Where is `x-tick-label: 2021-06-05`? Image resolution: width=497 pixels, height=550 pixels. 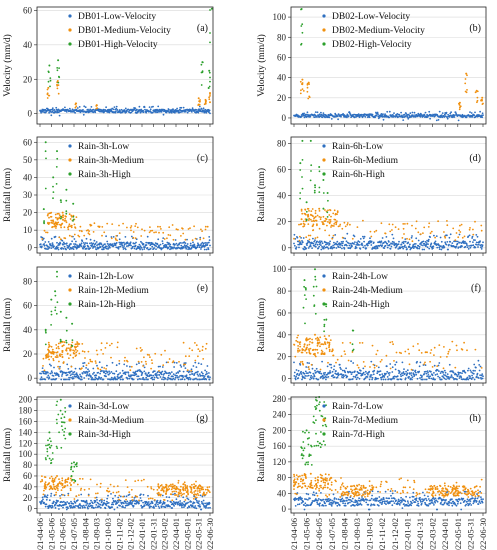 x-tick-label: 2021-06-05 is located at coordinates (319, 534).